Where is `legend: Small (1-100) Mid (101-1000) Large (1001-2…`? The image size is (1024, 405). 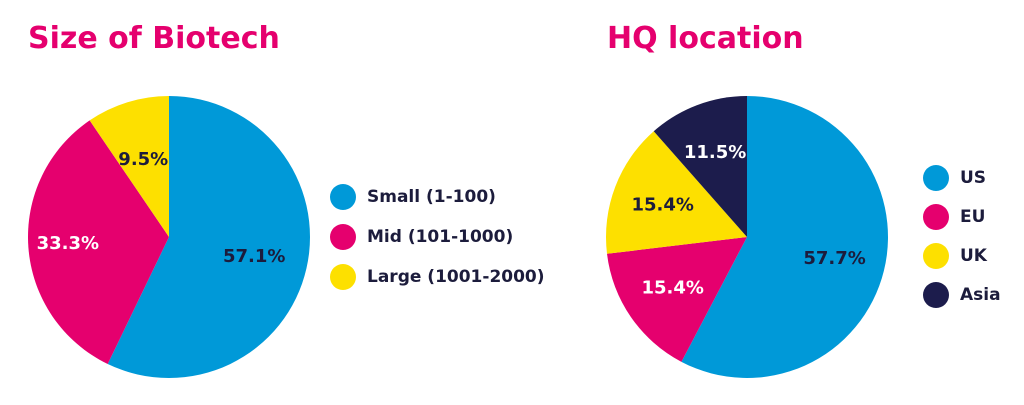 legend: Small (1-100) Mid (101-1000) Large (1001-2… is located at coordinates (437, 237).